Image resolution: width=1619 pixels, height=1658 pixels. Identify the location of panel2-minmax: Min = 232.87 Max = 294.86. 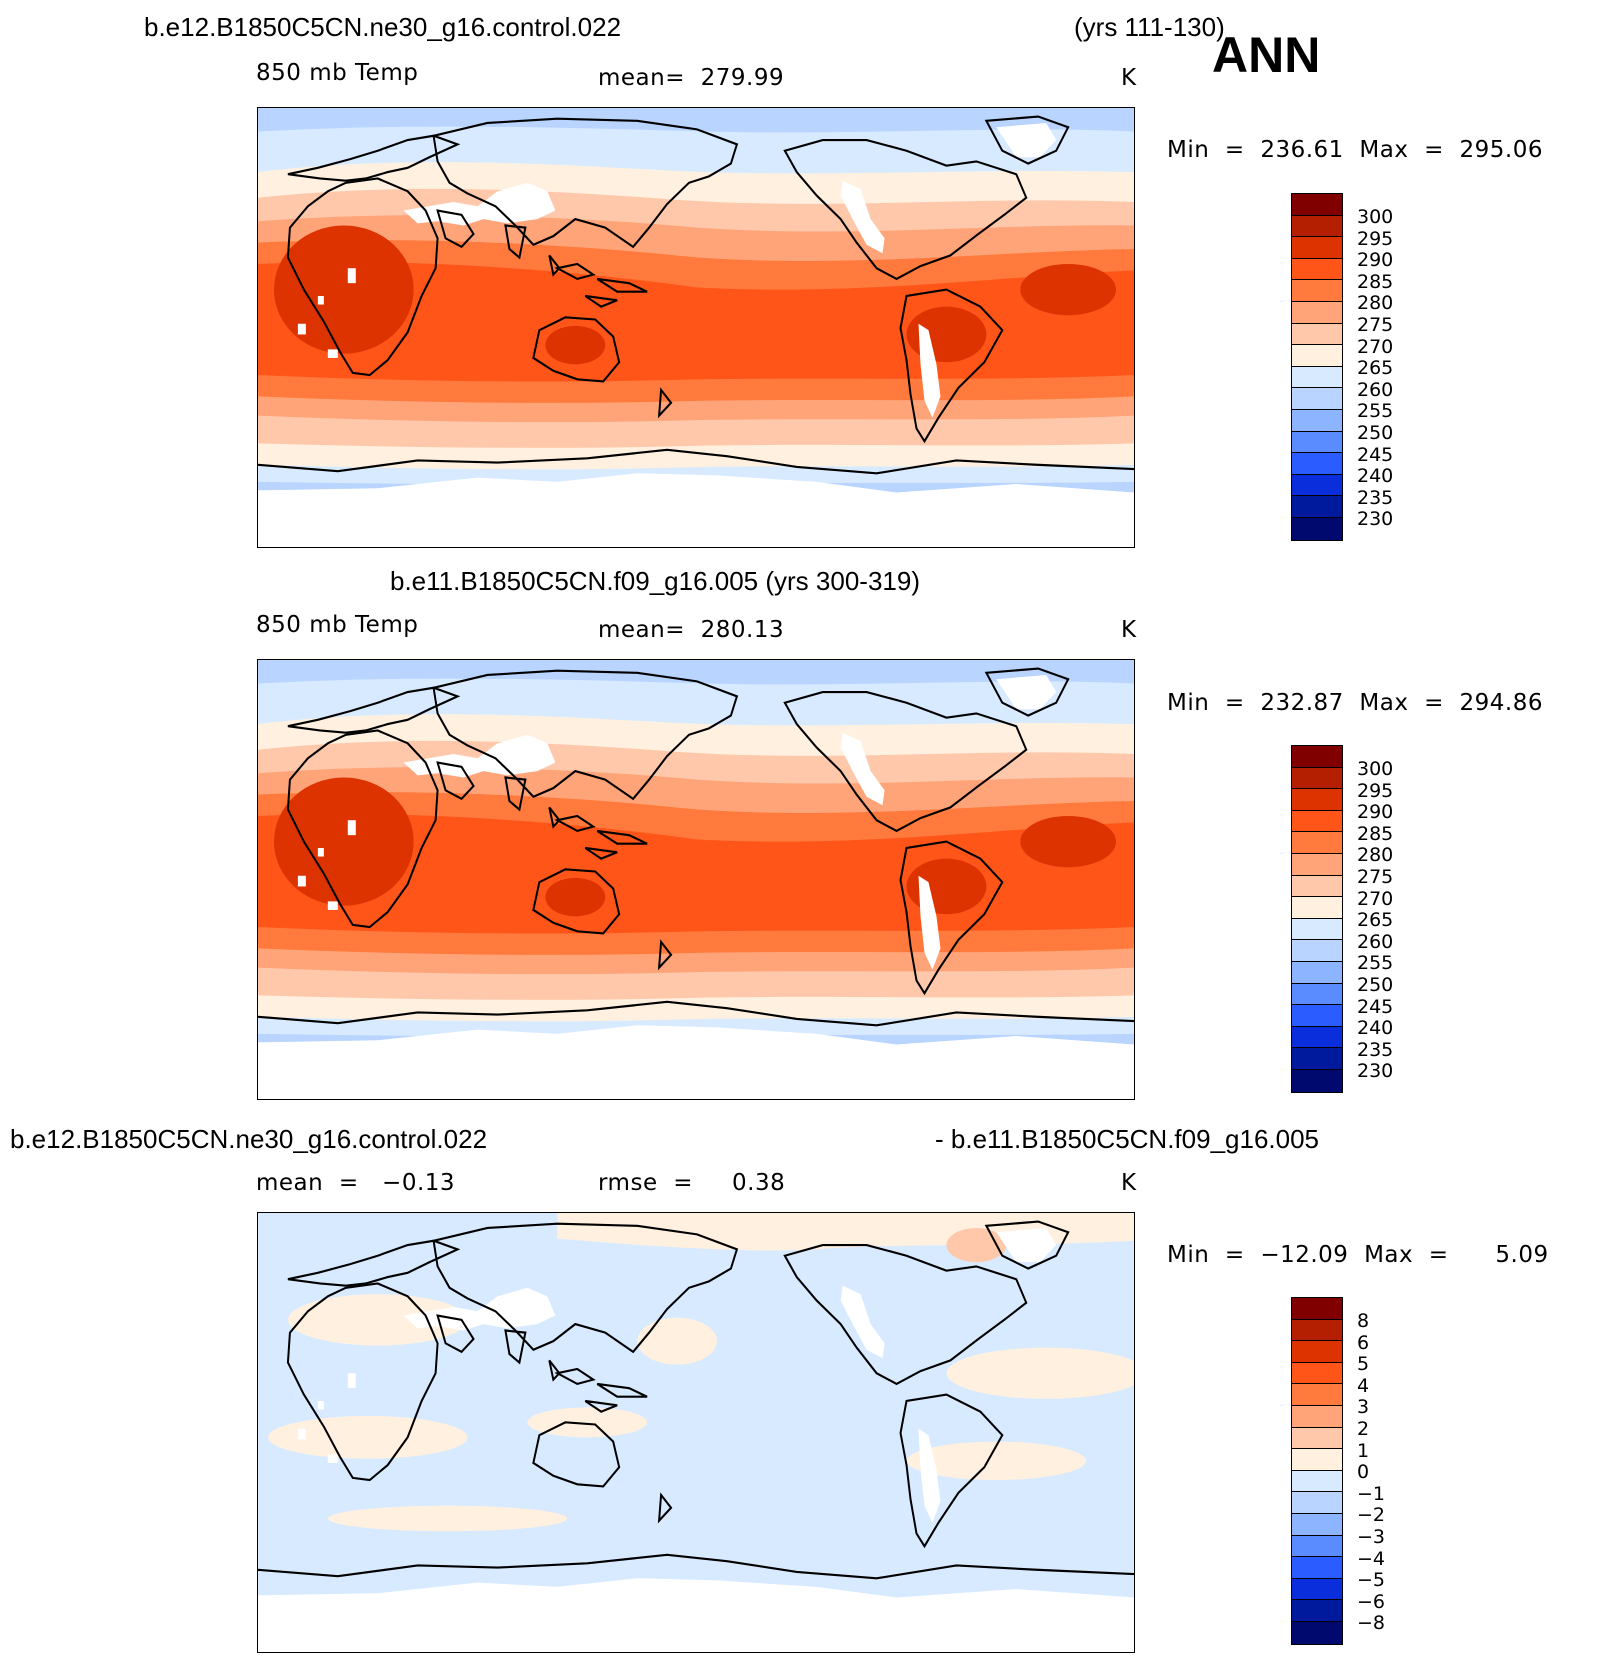
(1355, 703).